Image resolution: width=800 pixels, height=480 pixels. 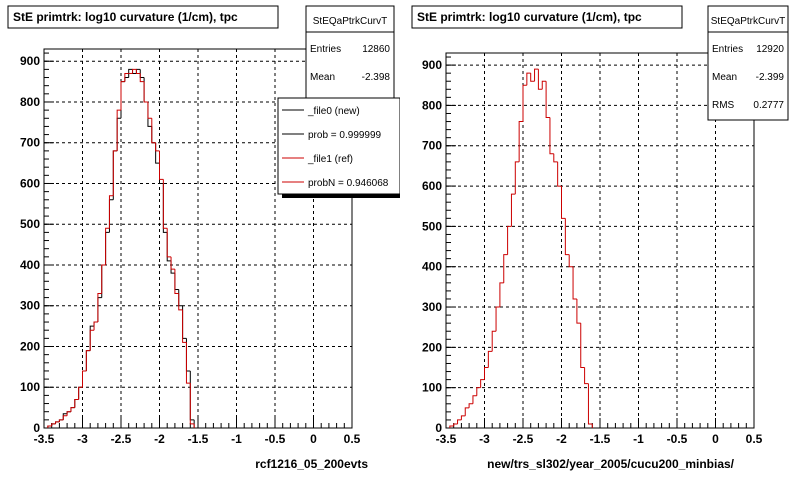 What do you see at coordinates (352, 439) in the screenshot?
I see `x-tick-label: 0.5` at bounding box center [352, 439].